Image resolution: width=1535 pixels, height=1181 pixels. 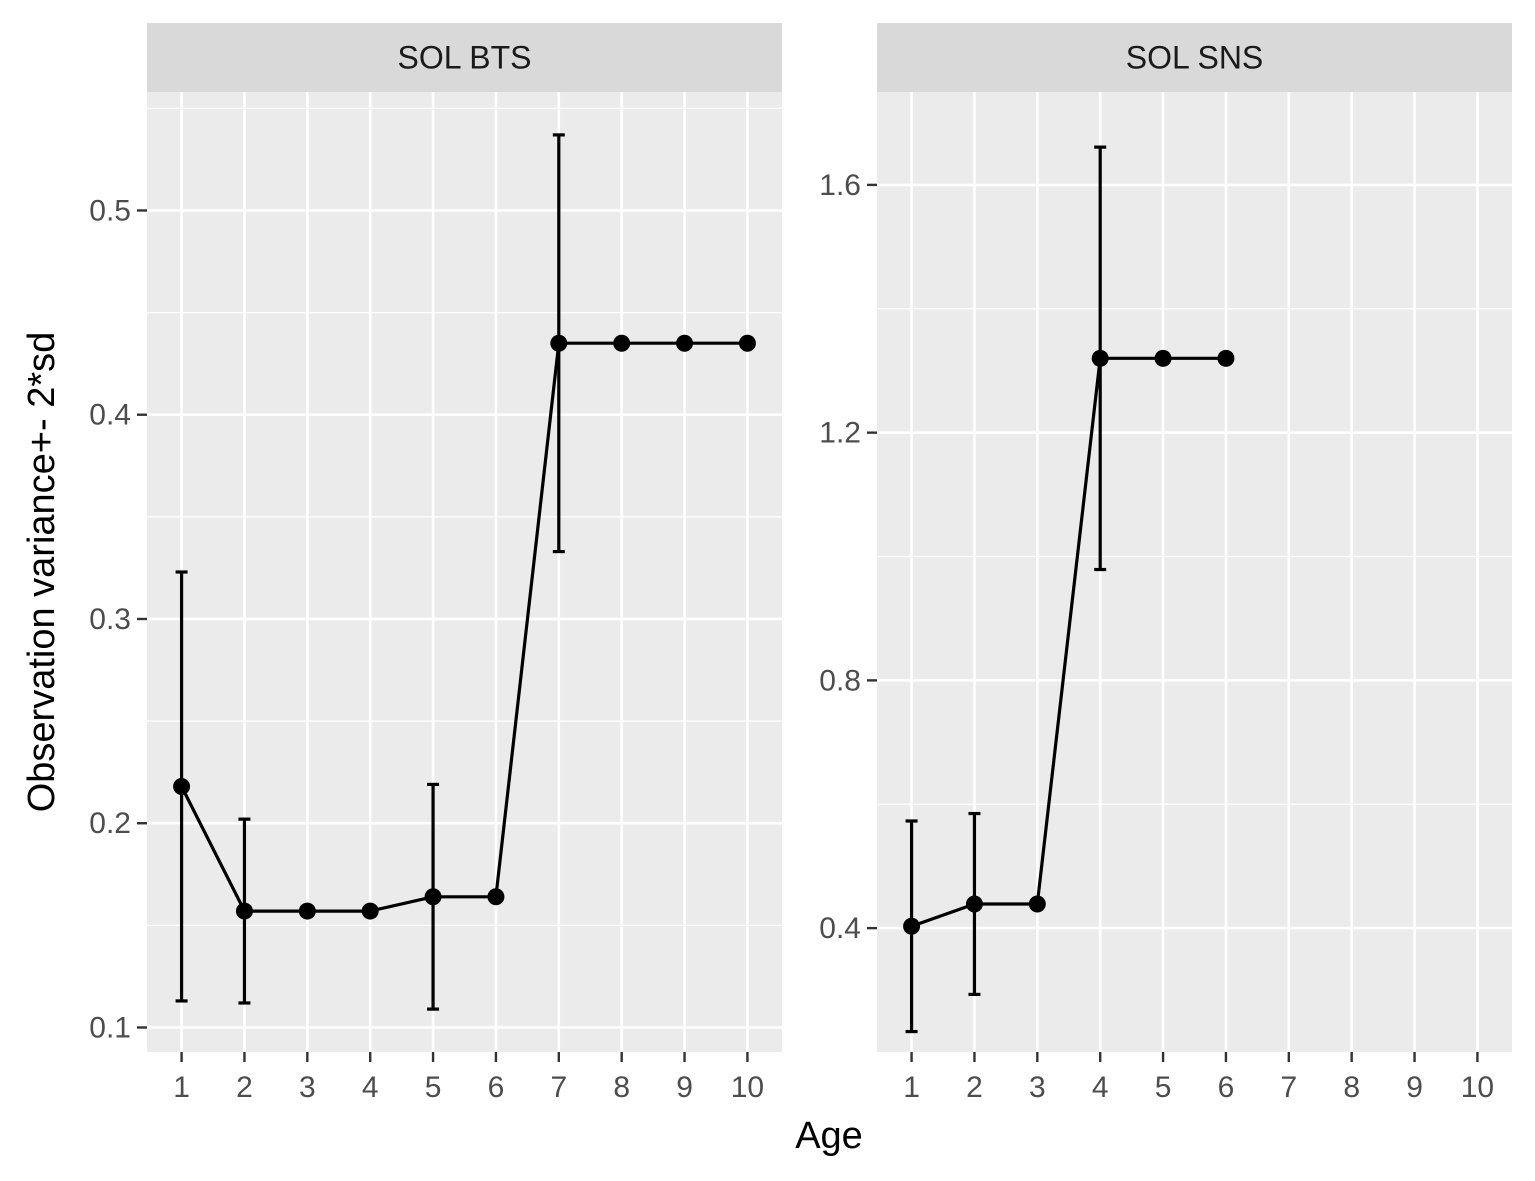 What do you see at coordinates (840, 433) in the screenshot?
I see `y-tick-label: 1.2` at bounding box center [840, 433].